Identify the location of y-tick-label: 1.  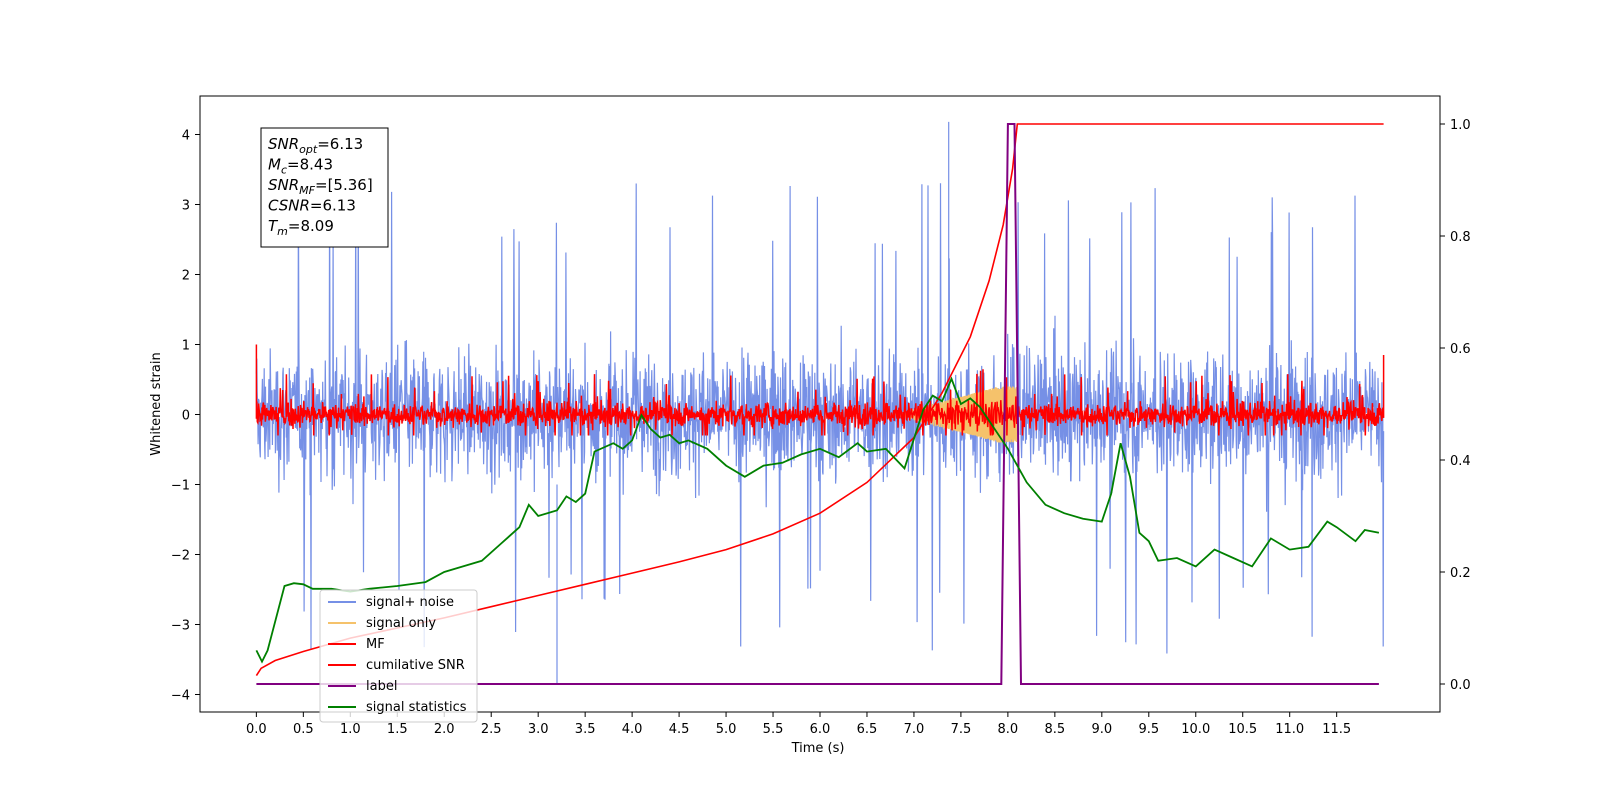
(186, 346).